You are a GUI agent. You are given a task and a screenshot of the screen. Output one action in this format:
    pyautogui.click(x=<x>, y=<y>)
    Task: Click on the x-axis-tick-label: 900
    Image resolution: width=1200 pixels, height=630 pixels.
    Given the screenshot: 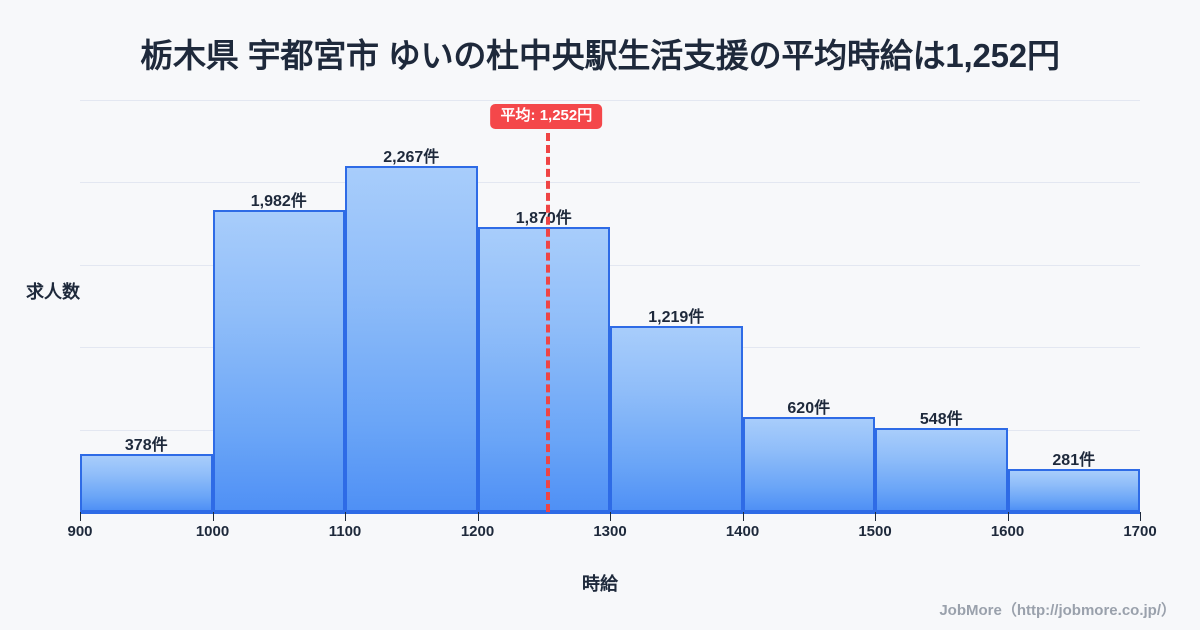 What is the action you would take?
    pyautogui.click(x=80, y=531)
    